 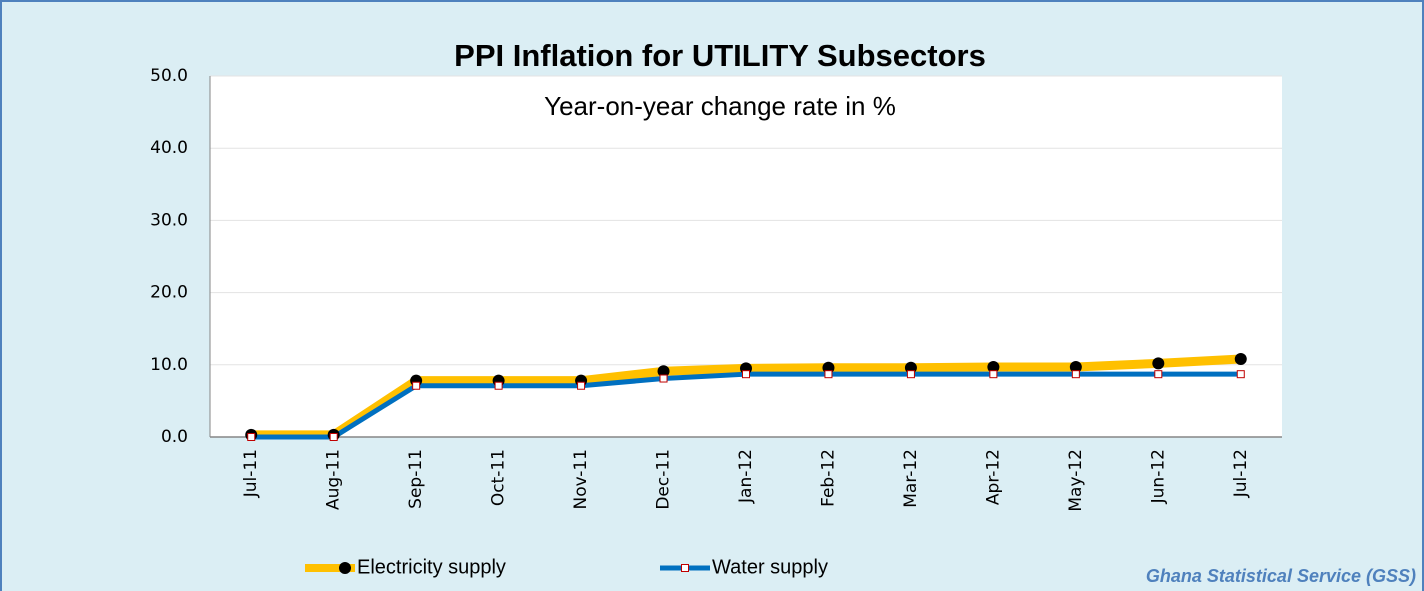 What do you see at coordinates (720, 106) in the screenshot?
I see `chart-subtitle: Year-on-year change rate in %` at bounding box center [720, 106].